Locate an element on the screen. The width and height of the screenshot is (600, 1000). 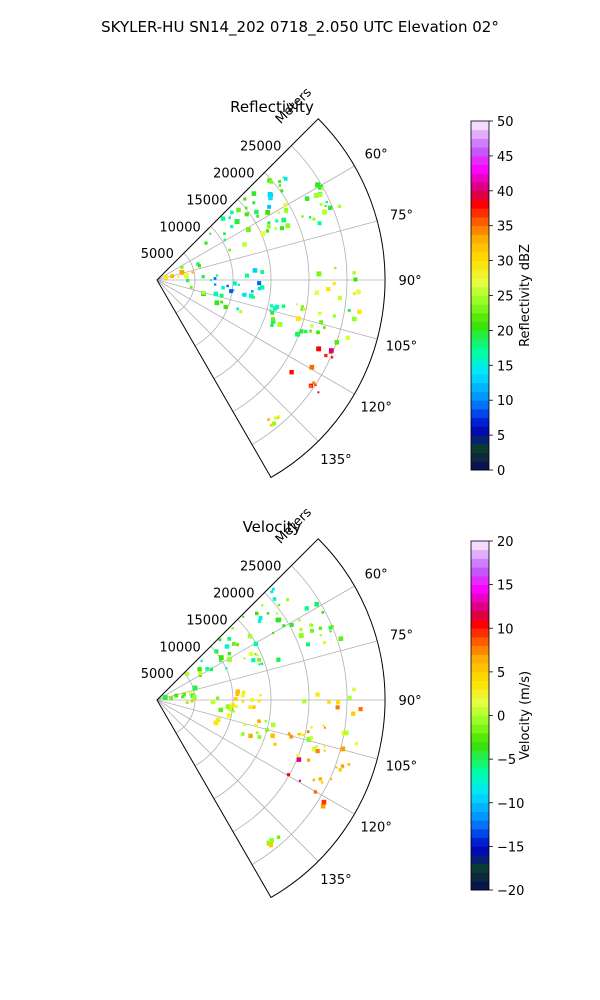
range-tick-label: 15000 is located at coordinates (206, 620).